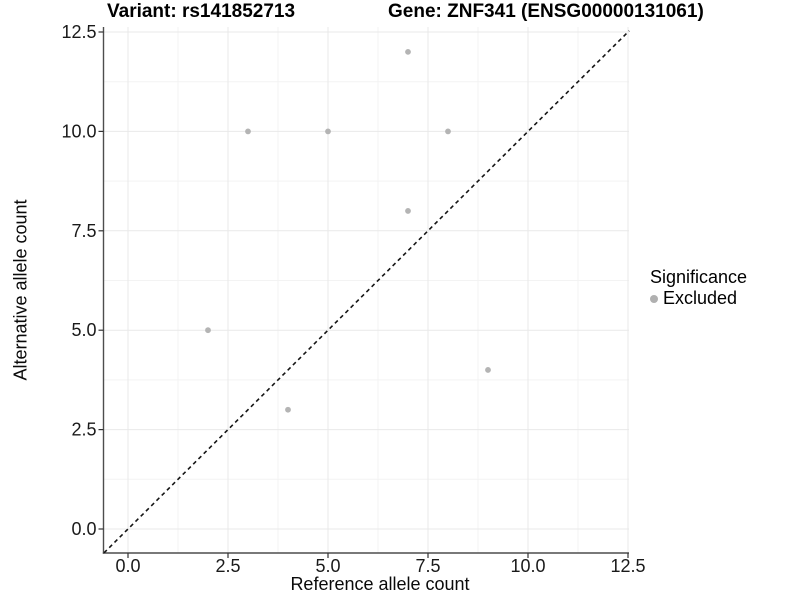 This screenshot has width=800, height=600. I want to click on legend-item-label: Excluded, so click(700, 298).